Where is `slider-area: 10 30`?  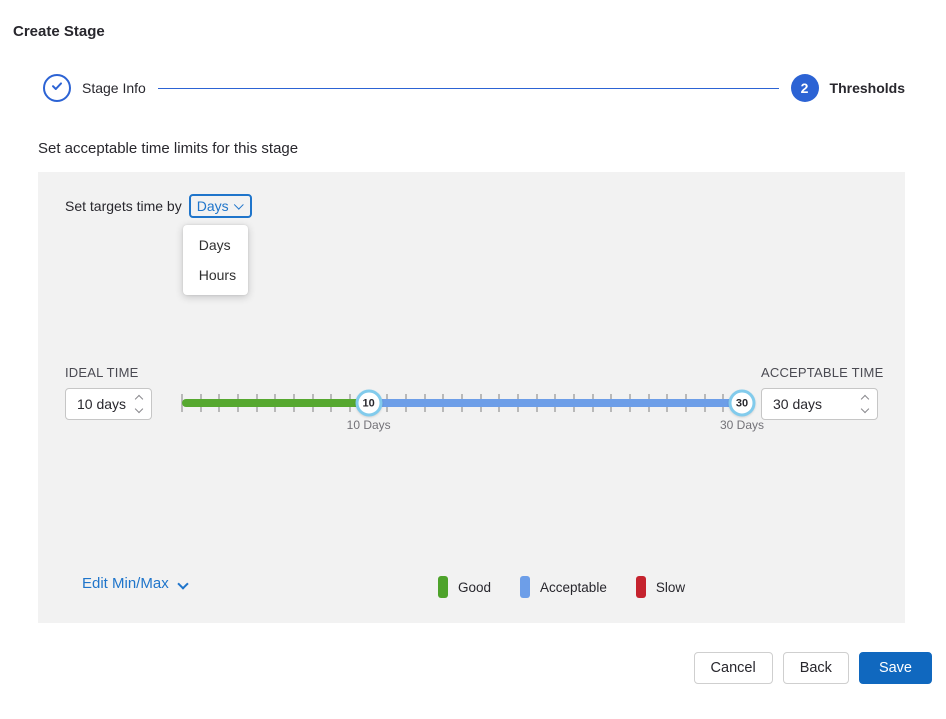
slider-area: 10 30 is located at coordinates (468, 403).